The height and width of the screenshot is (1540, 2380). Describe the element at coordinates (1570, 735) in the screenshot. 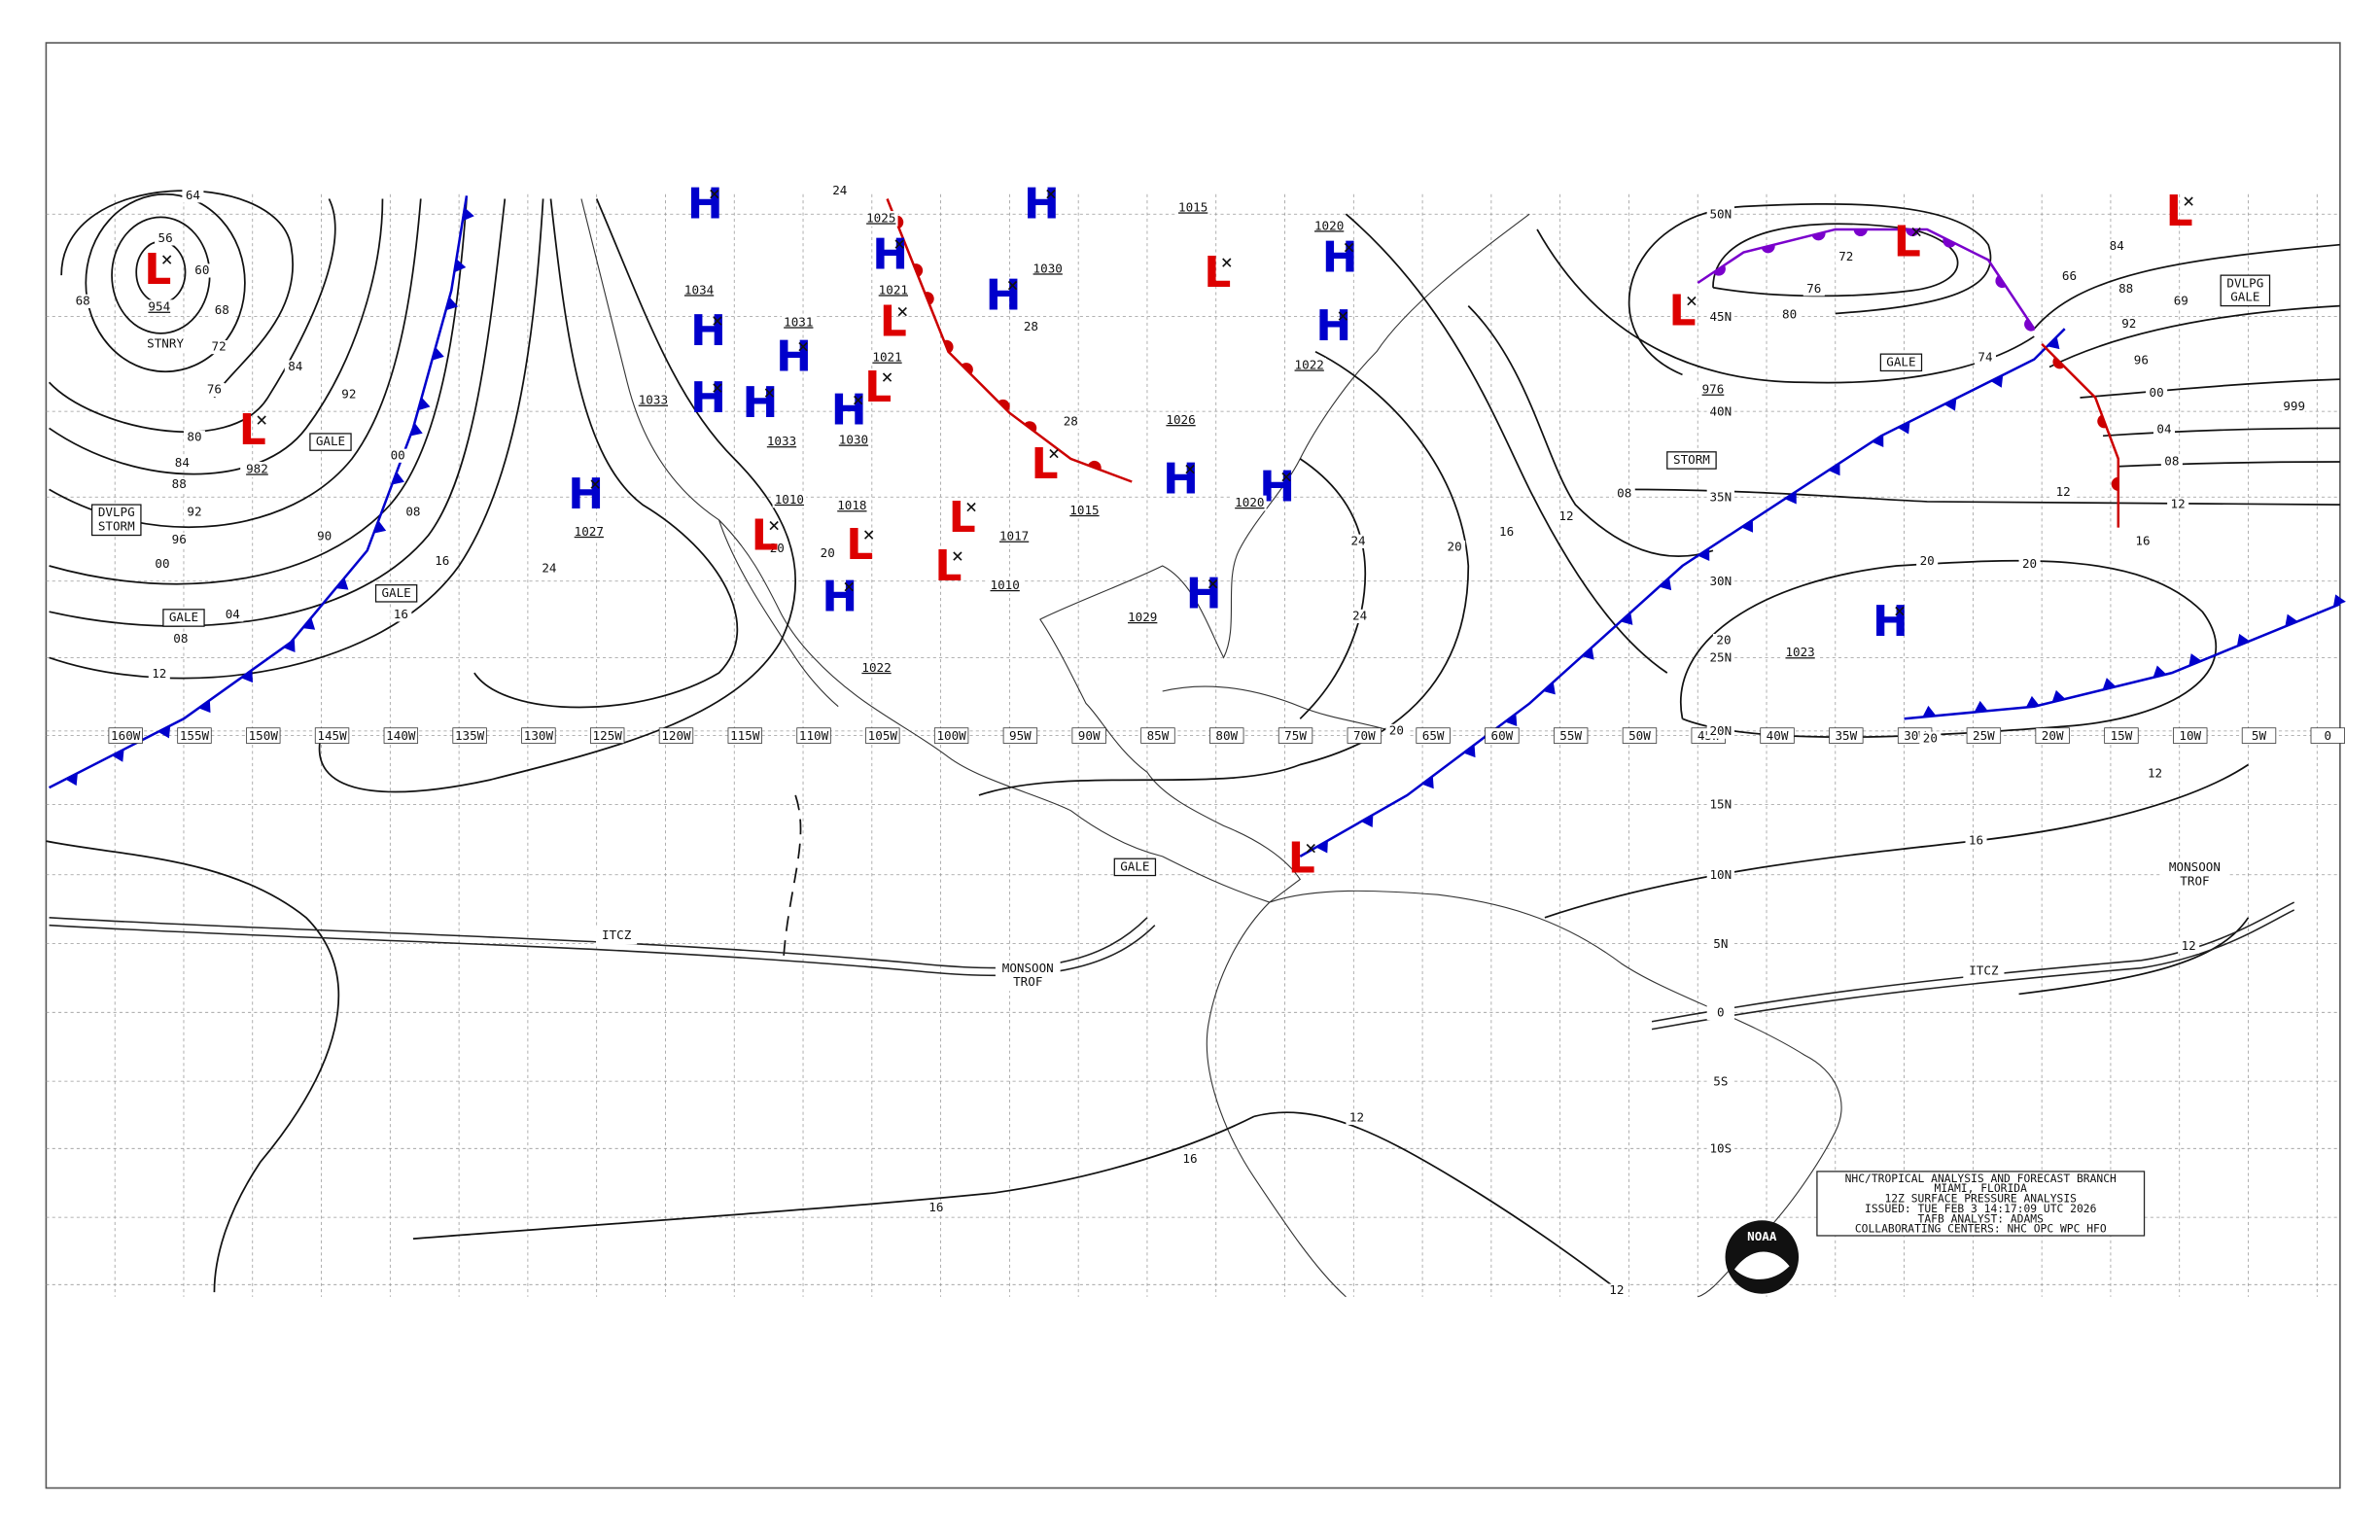

I see `longitude-label: 55W` at that location.